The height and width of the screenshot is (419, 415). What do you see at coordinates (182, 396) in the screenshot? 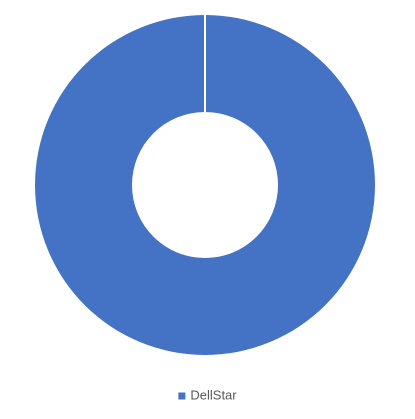
I see `legend-swatch` at bounding box center [182, 396].